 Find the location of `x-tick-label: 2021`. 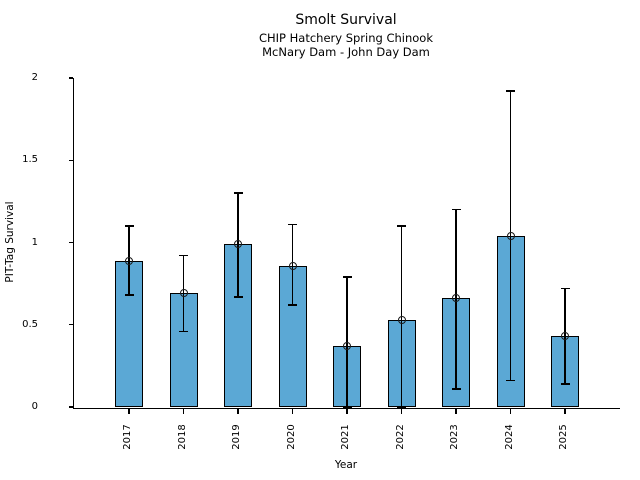

x-tick-label: 2021 is located at coordinates (345, 437).